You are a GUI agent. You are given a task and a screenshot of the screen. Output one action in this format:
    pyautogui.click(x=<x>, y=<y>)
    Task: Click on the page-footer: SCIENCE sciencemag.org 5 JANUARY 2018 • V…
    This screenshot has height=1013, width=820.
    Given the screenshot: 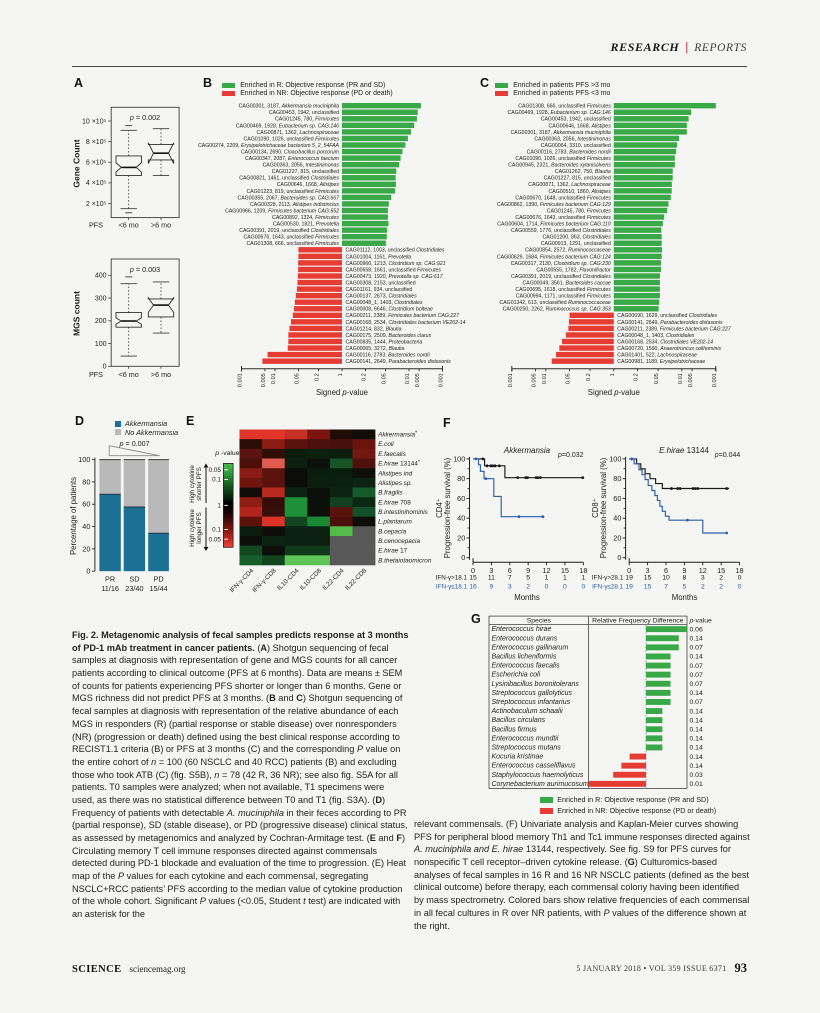 What is the action you would take?
    pyautogui.click(x=409, y=968)
    